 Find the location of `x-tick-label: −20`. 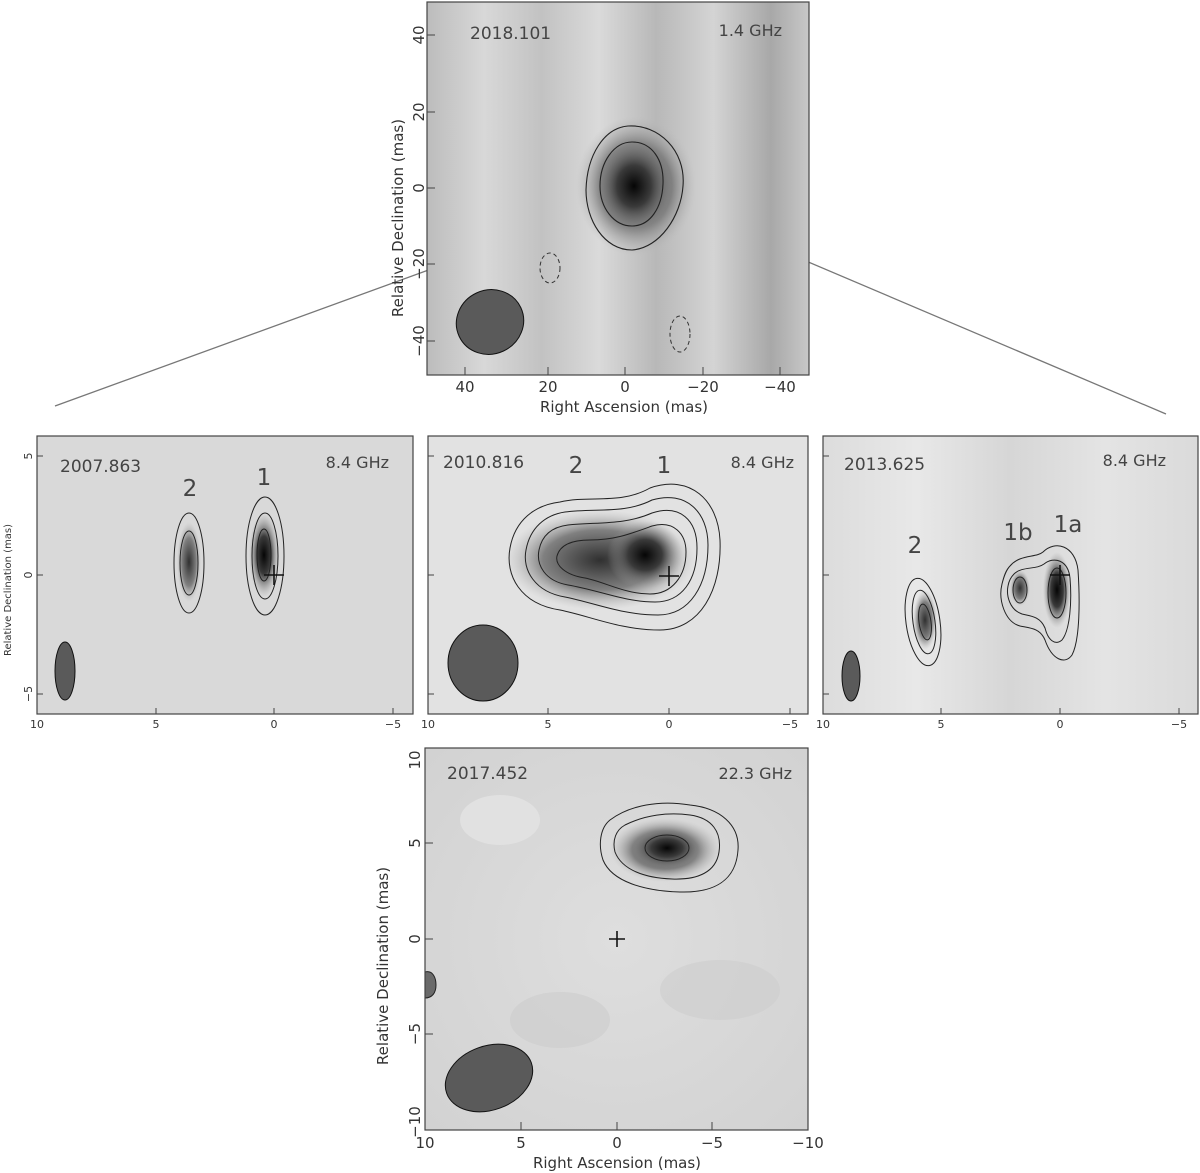

x-tick-label: −20 is located at coordinates (703, 387).